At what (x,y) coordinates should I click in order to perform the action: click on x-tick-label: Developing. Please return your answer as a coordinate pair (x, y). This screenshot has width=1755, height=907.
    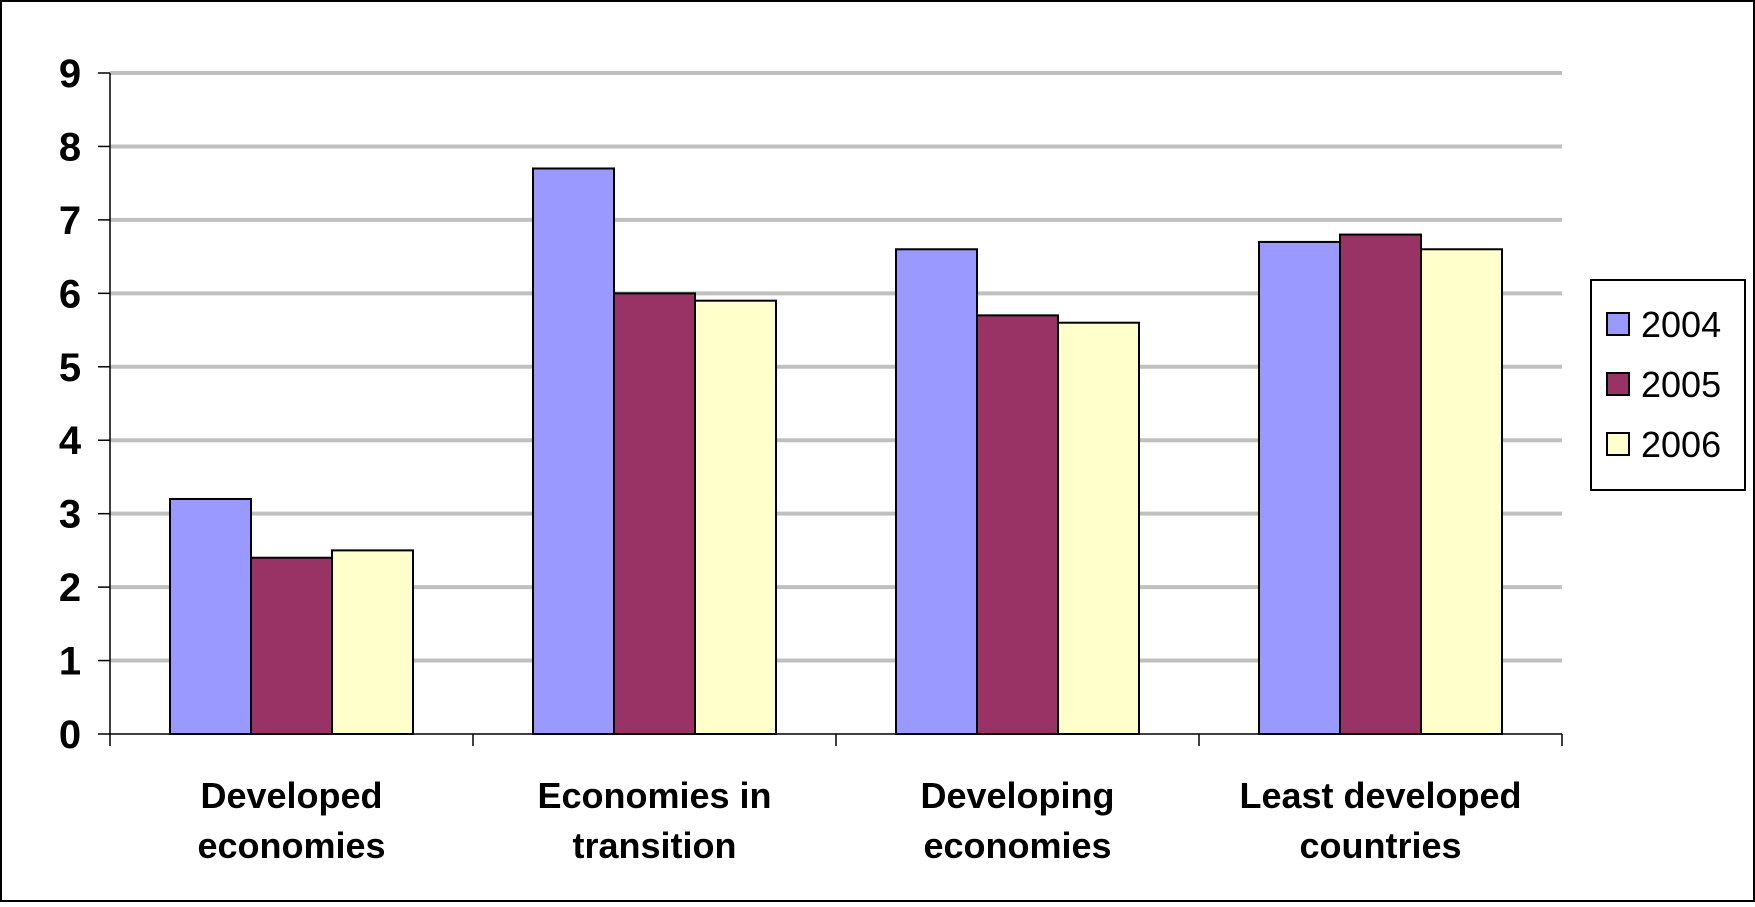
    Looking at the image, I should click on (1017, 795).